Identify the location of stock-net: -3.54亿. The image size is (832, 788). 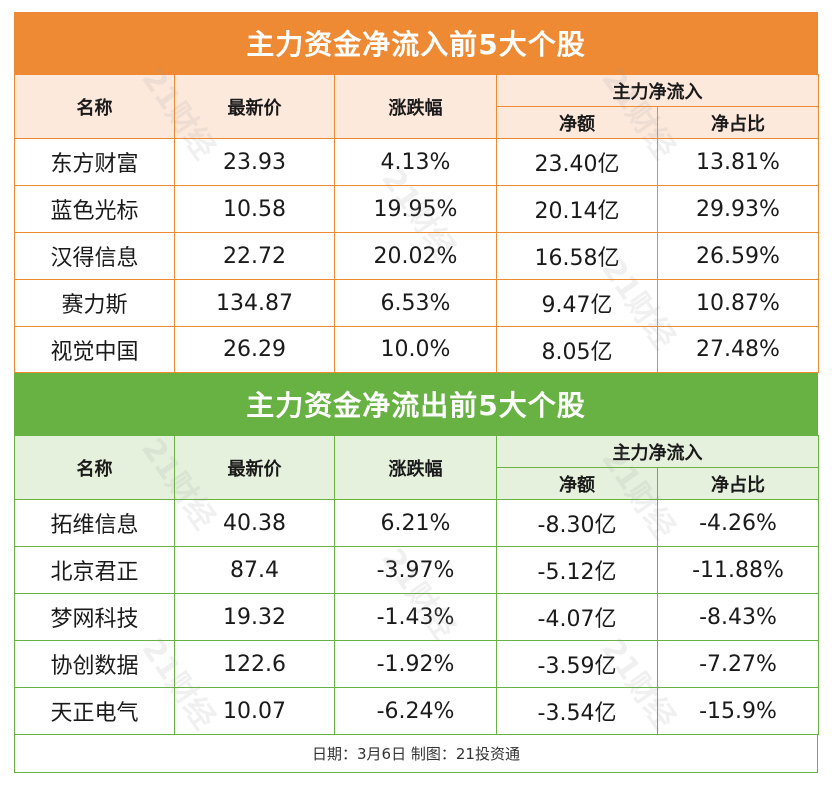
(577, 711).